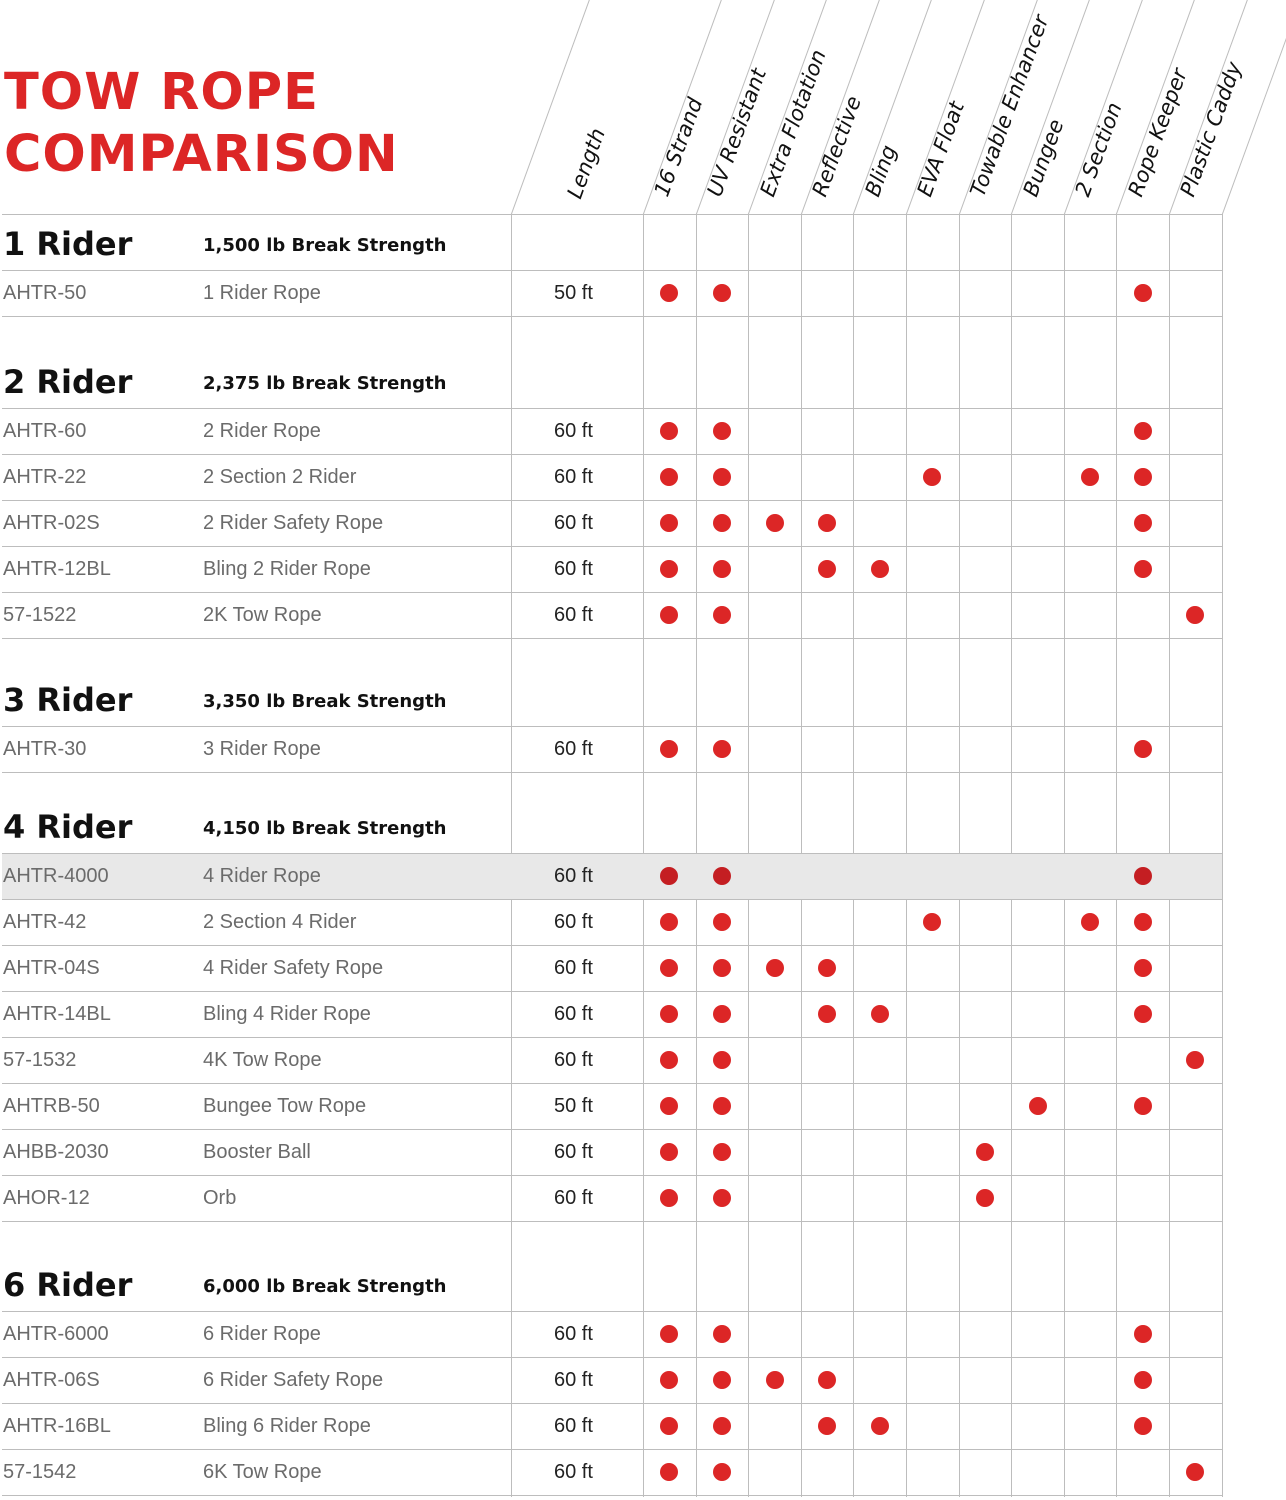 The width and height of the screenshot is (1286, 1500). What do you see at coordinates (1222, 855) in the screenshot?
I see `column-divider` at bounding box center [1222, 855].